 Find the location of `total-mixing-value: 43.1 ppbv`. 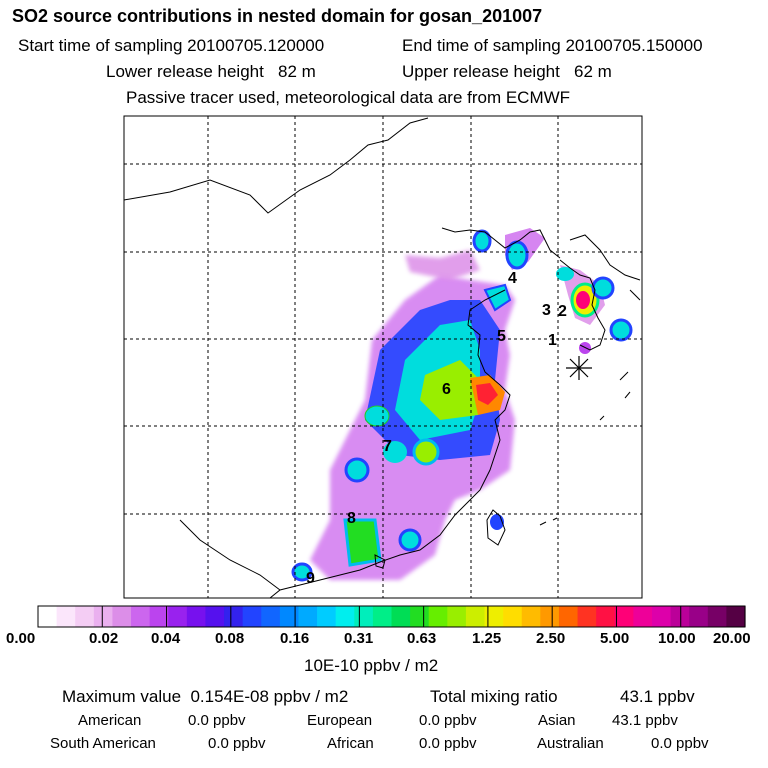

total-mixing-value: 43.1 ppbv is located at coordinates (657, 696).